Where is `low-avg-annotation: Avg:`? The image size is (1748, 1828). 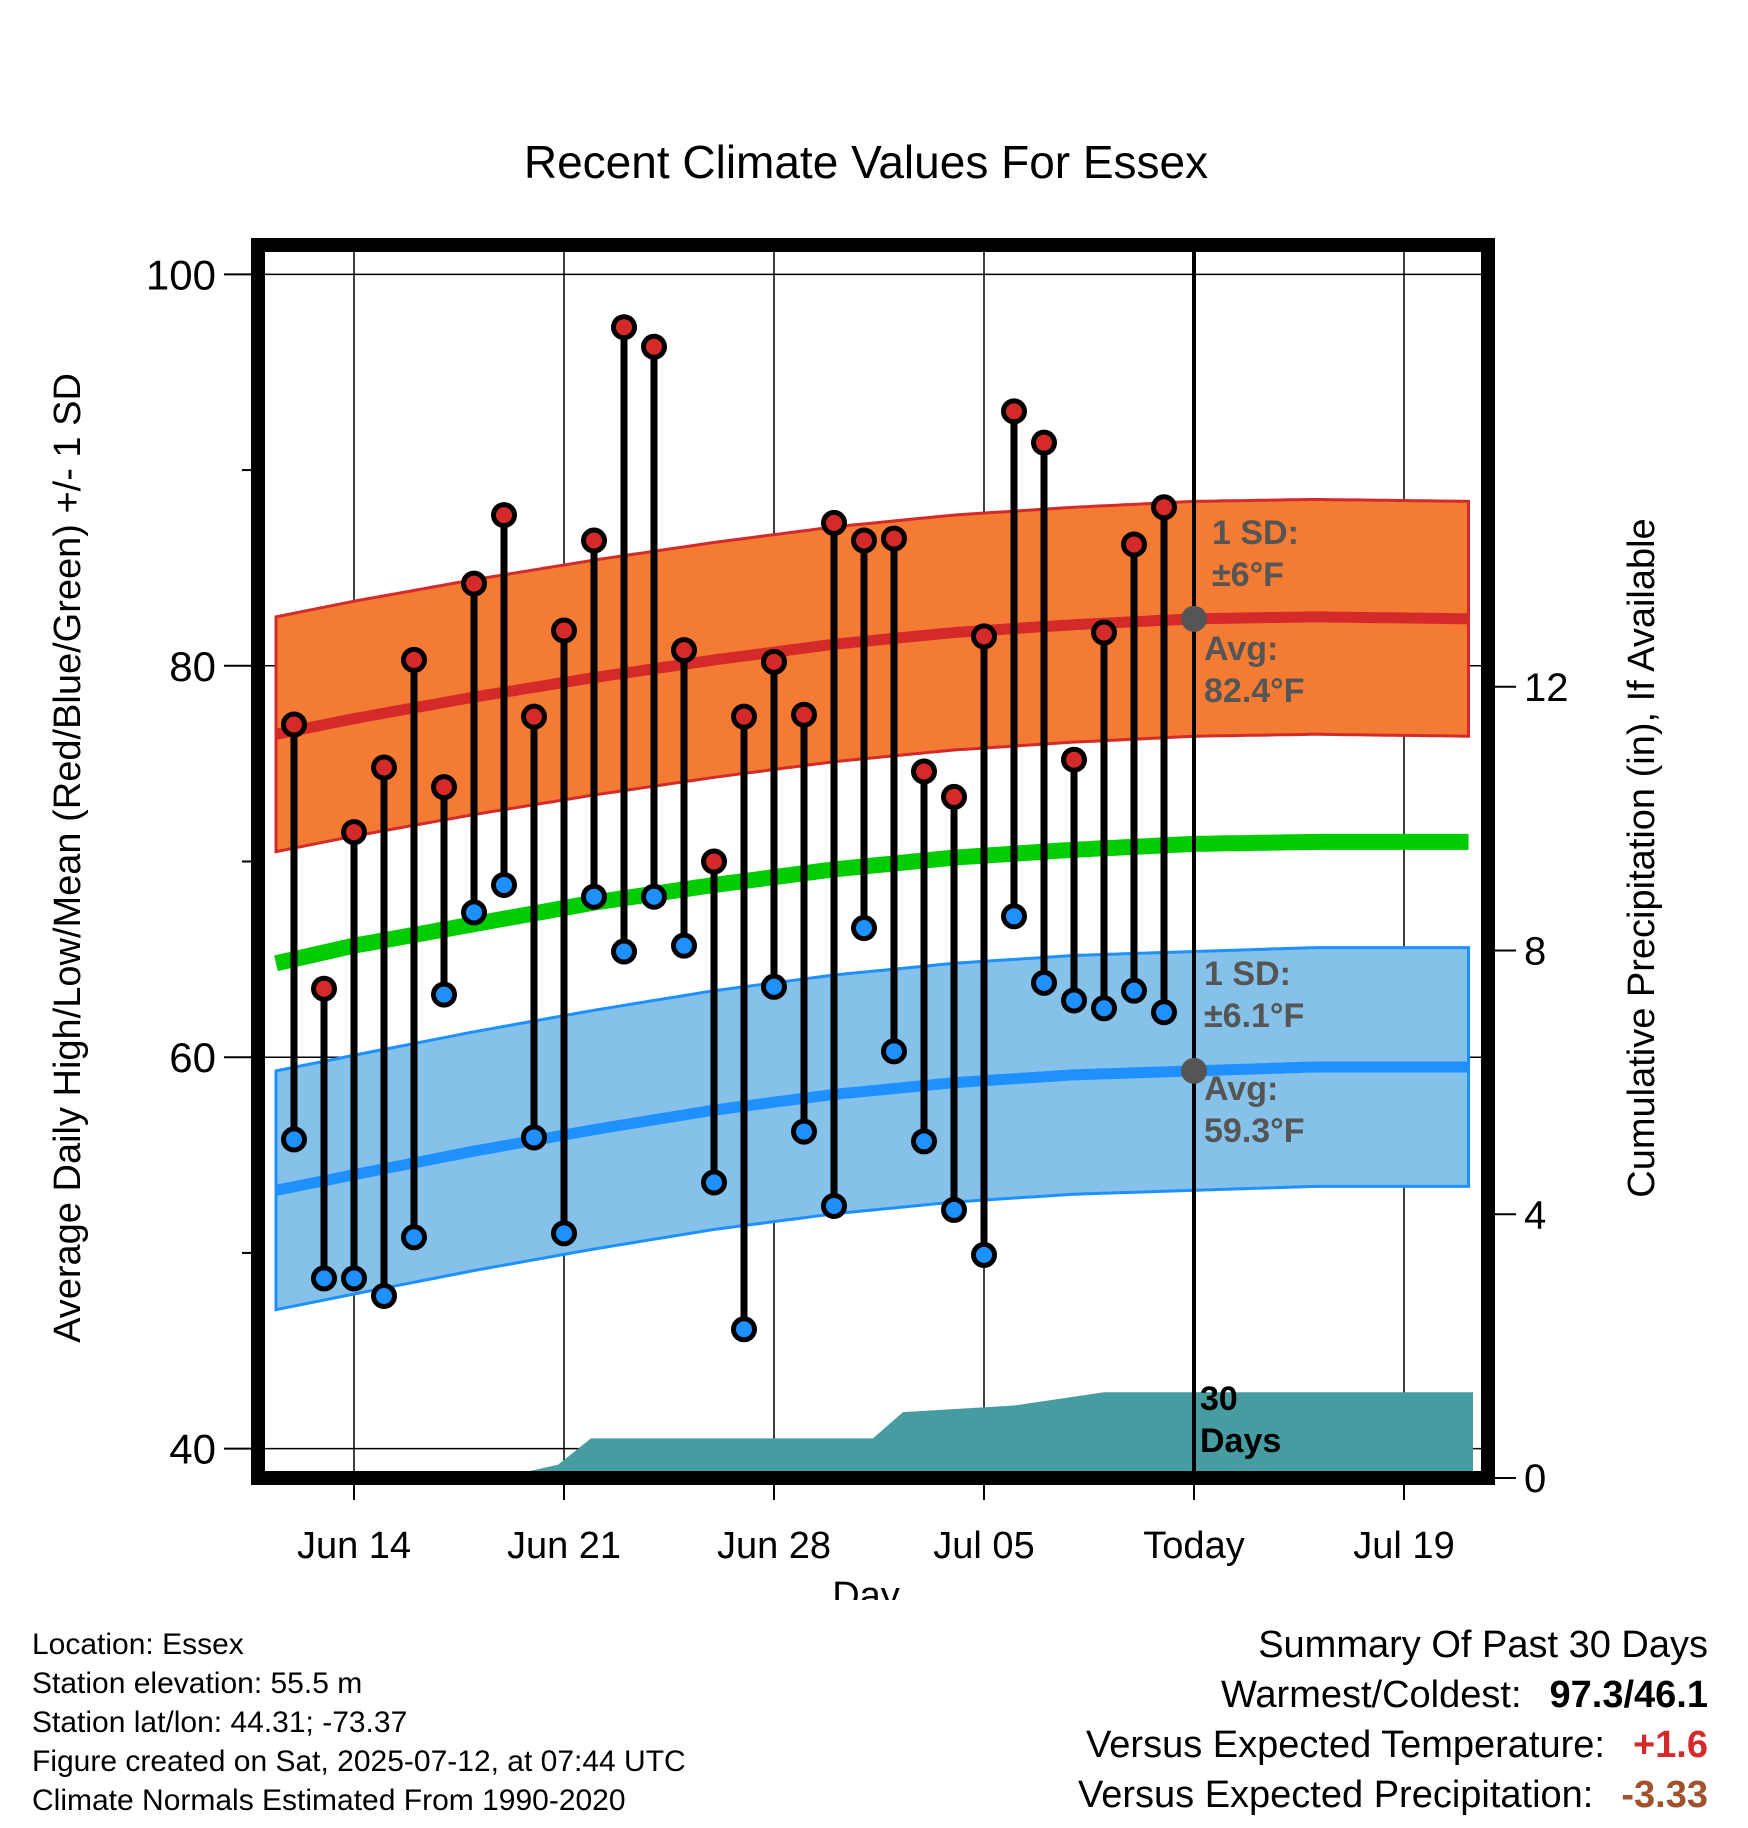
low-avg-annotation: Avg: is located at coordinates (1241, 1089).